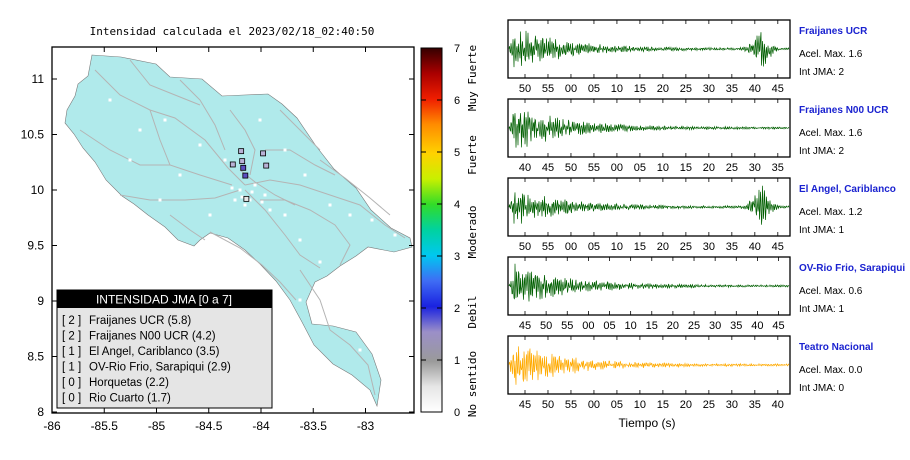 The image size is (910, 460). I want to click on time-axis-label: Tiempo (s), so click(647, 423).